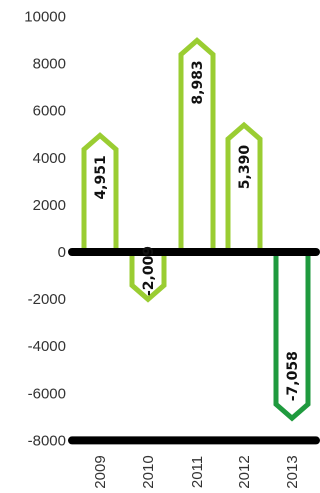 This screenshot has width=320, height=493. I want to click on x-axis-ticks: 2009 2010 2011 2012 2013, so click(196, 471).